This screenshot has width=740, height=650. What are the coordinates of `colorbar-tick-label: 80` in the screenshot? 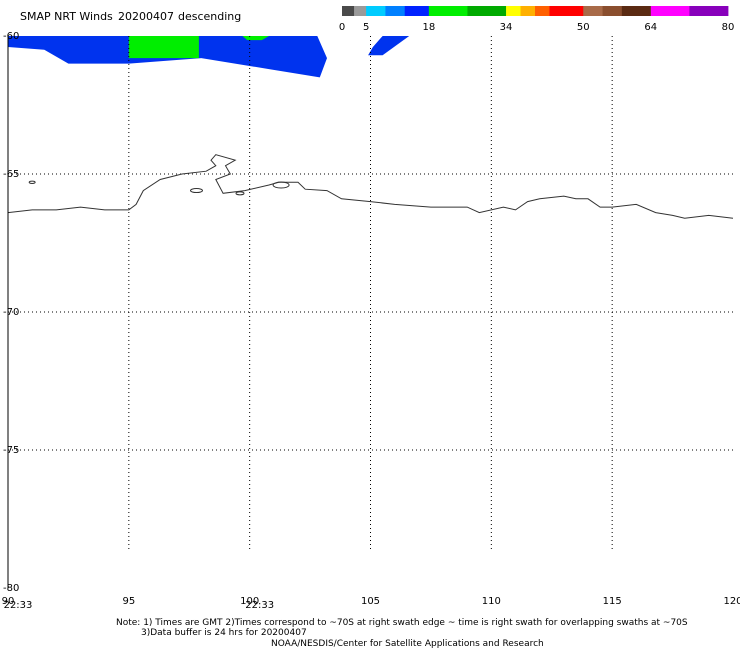 It's located at (728, 27).